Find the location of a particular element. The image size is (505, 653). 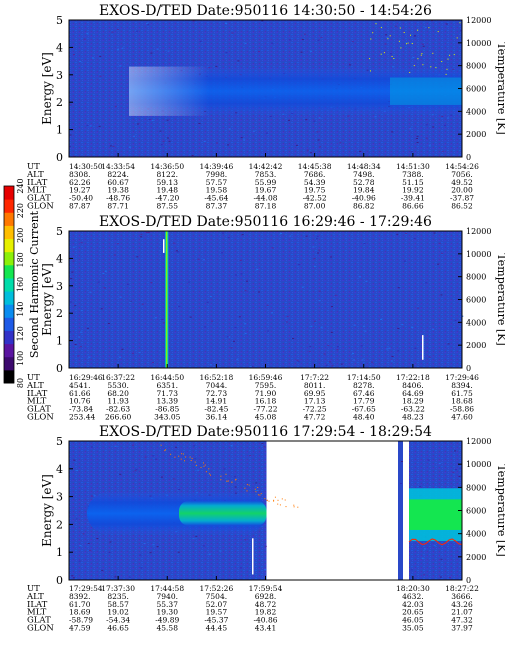

info-value: 57.57 is located at coordinates (217, 182).